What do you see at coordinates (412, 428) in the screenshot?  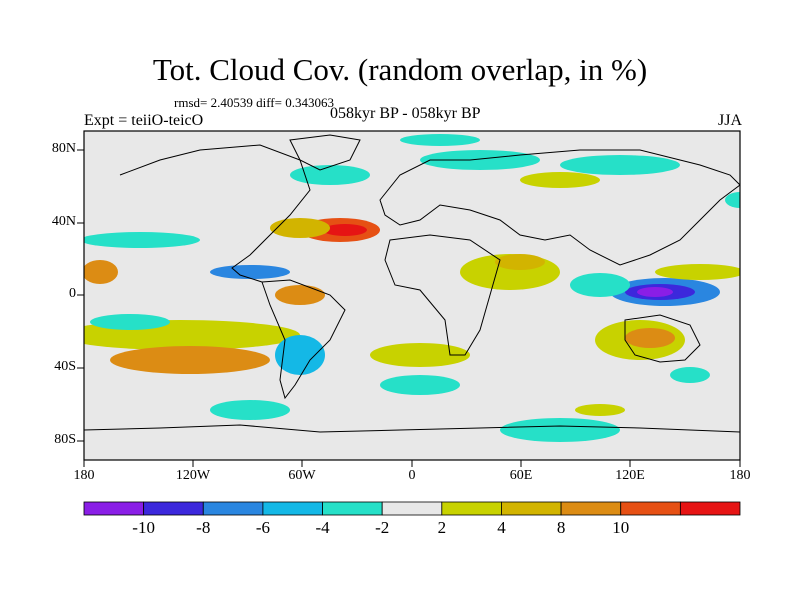 I see `coast-antarctica` at bounding box center [412, 428].